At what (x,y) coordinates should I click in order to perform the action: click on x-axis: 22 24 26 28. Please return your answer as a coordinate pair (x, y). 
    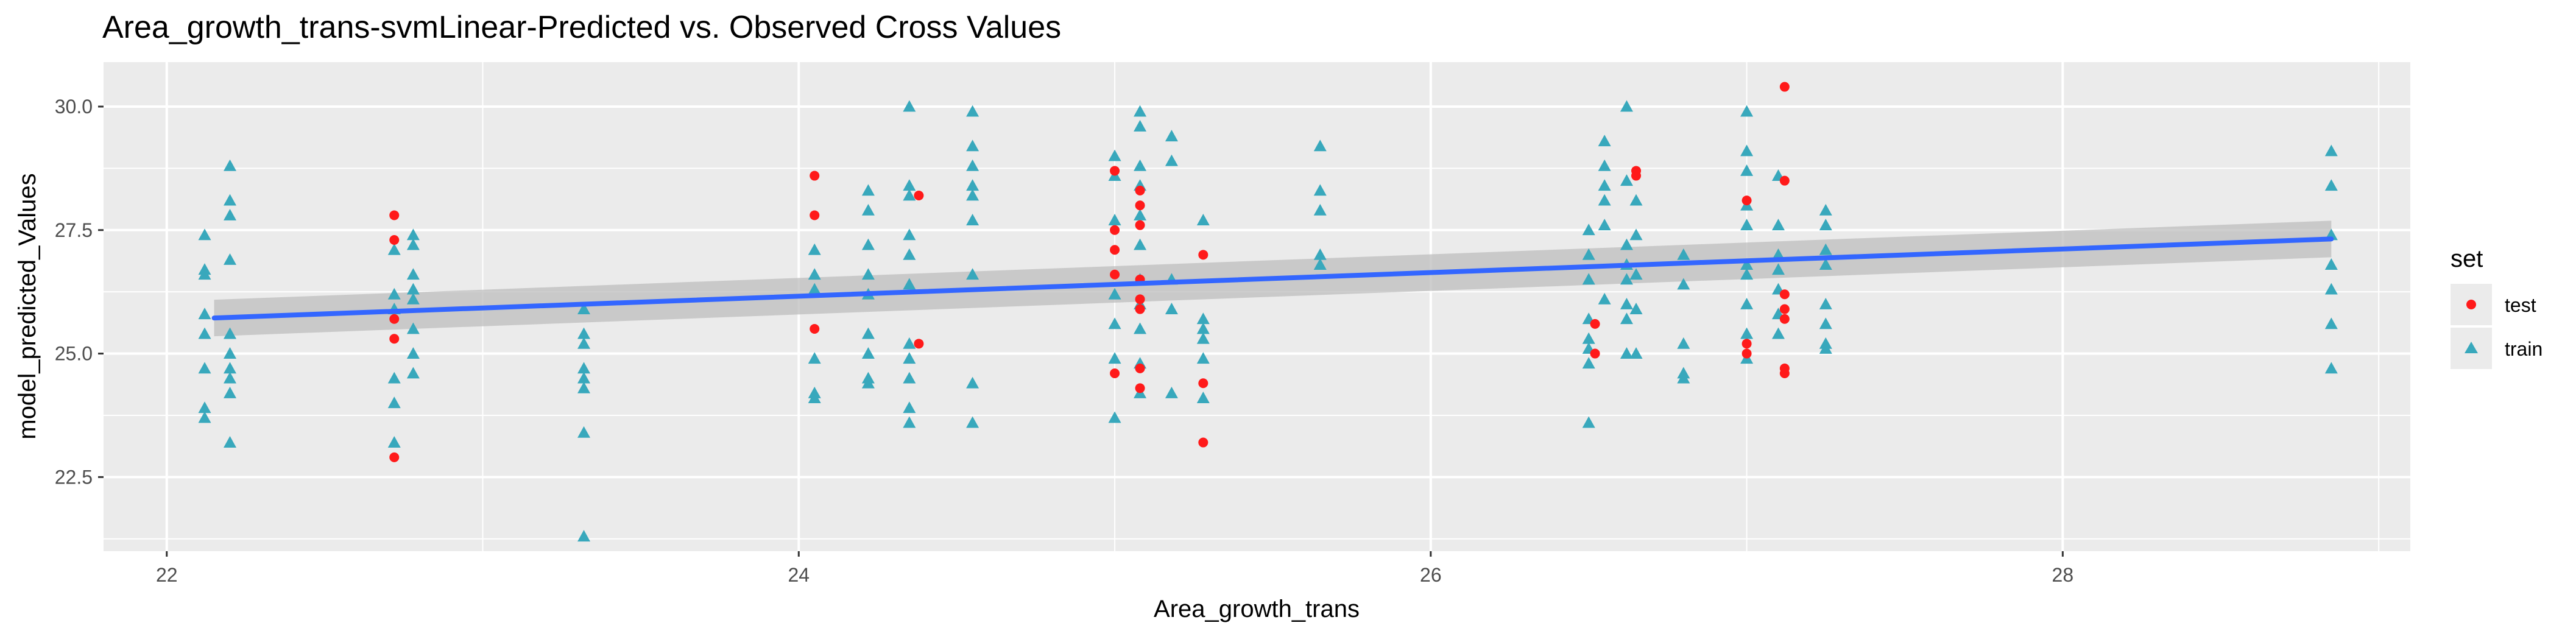
    Looking at the image, I should click on (1114, 568).